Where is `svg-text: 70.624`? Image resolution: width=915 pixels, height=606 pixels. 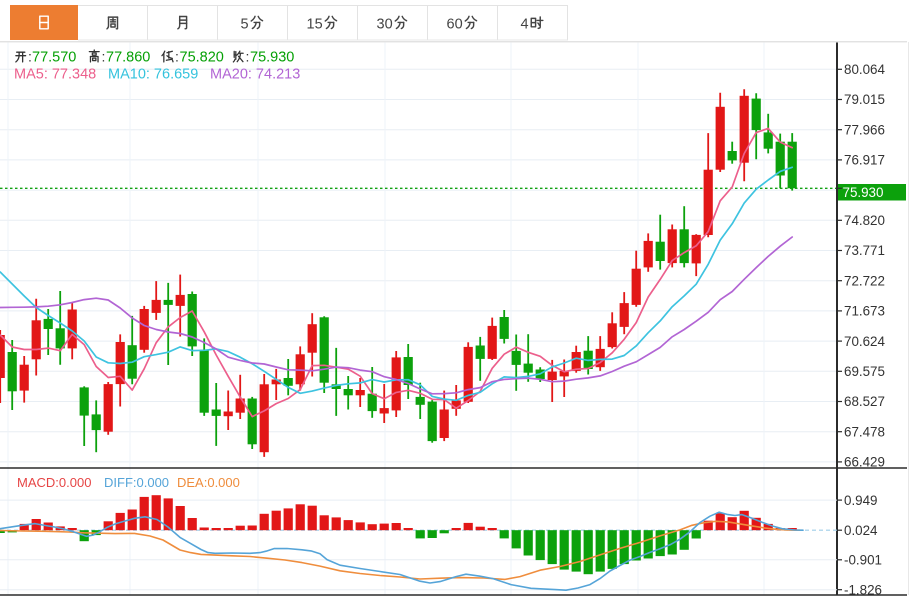
svg-text: 70.624 is located at coordinates (865, 341).